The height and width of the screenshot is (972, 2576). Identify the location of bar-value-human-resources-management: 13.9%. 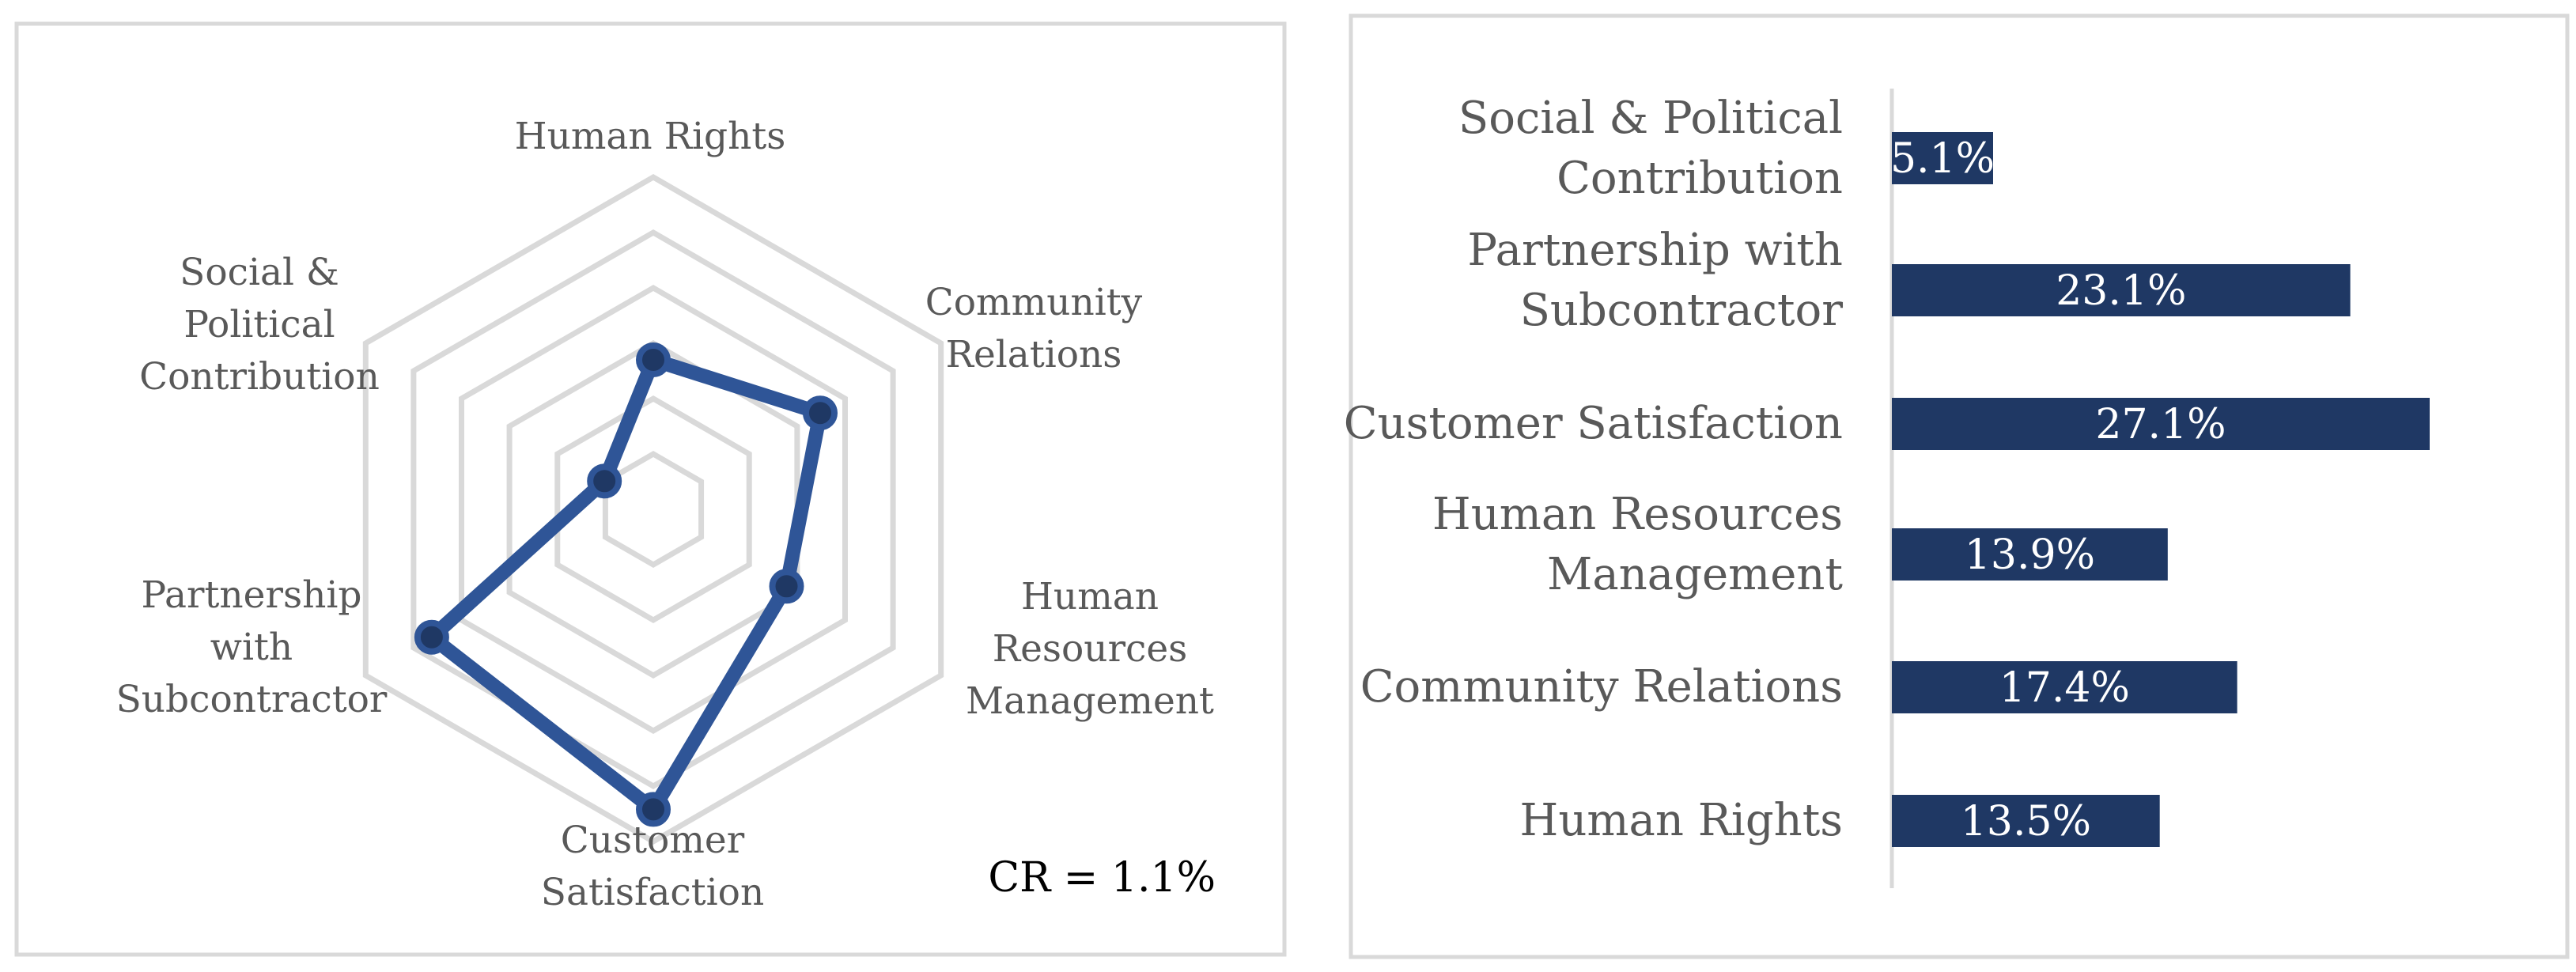
(2030, 555).